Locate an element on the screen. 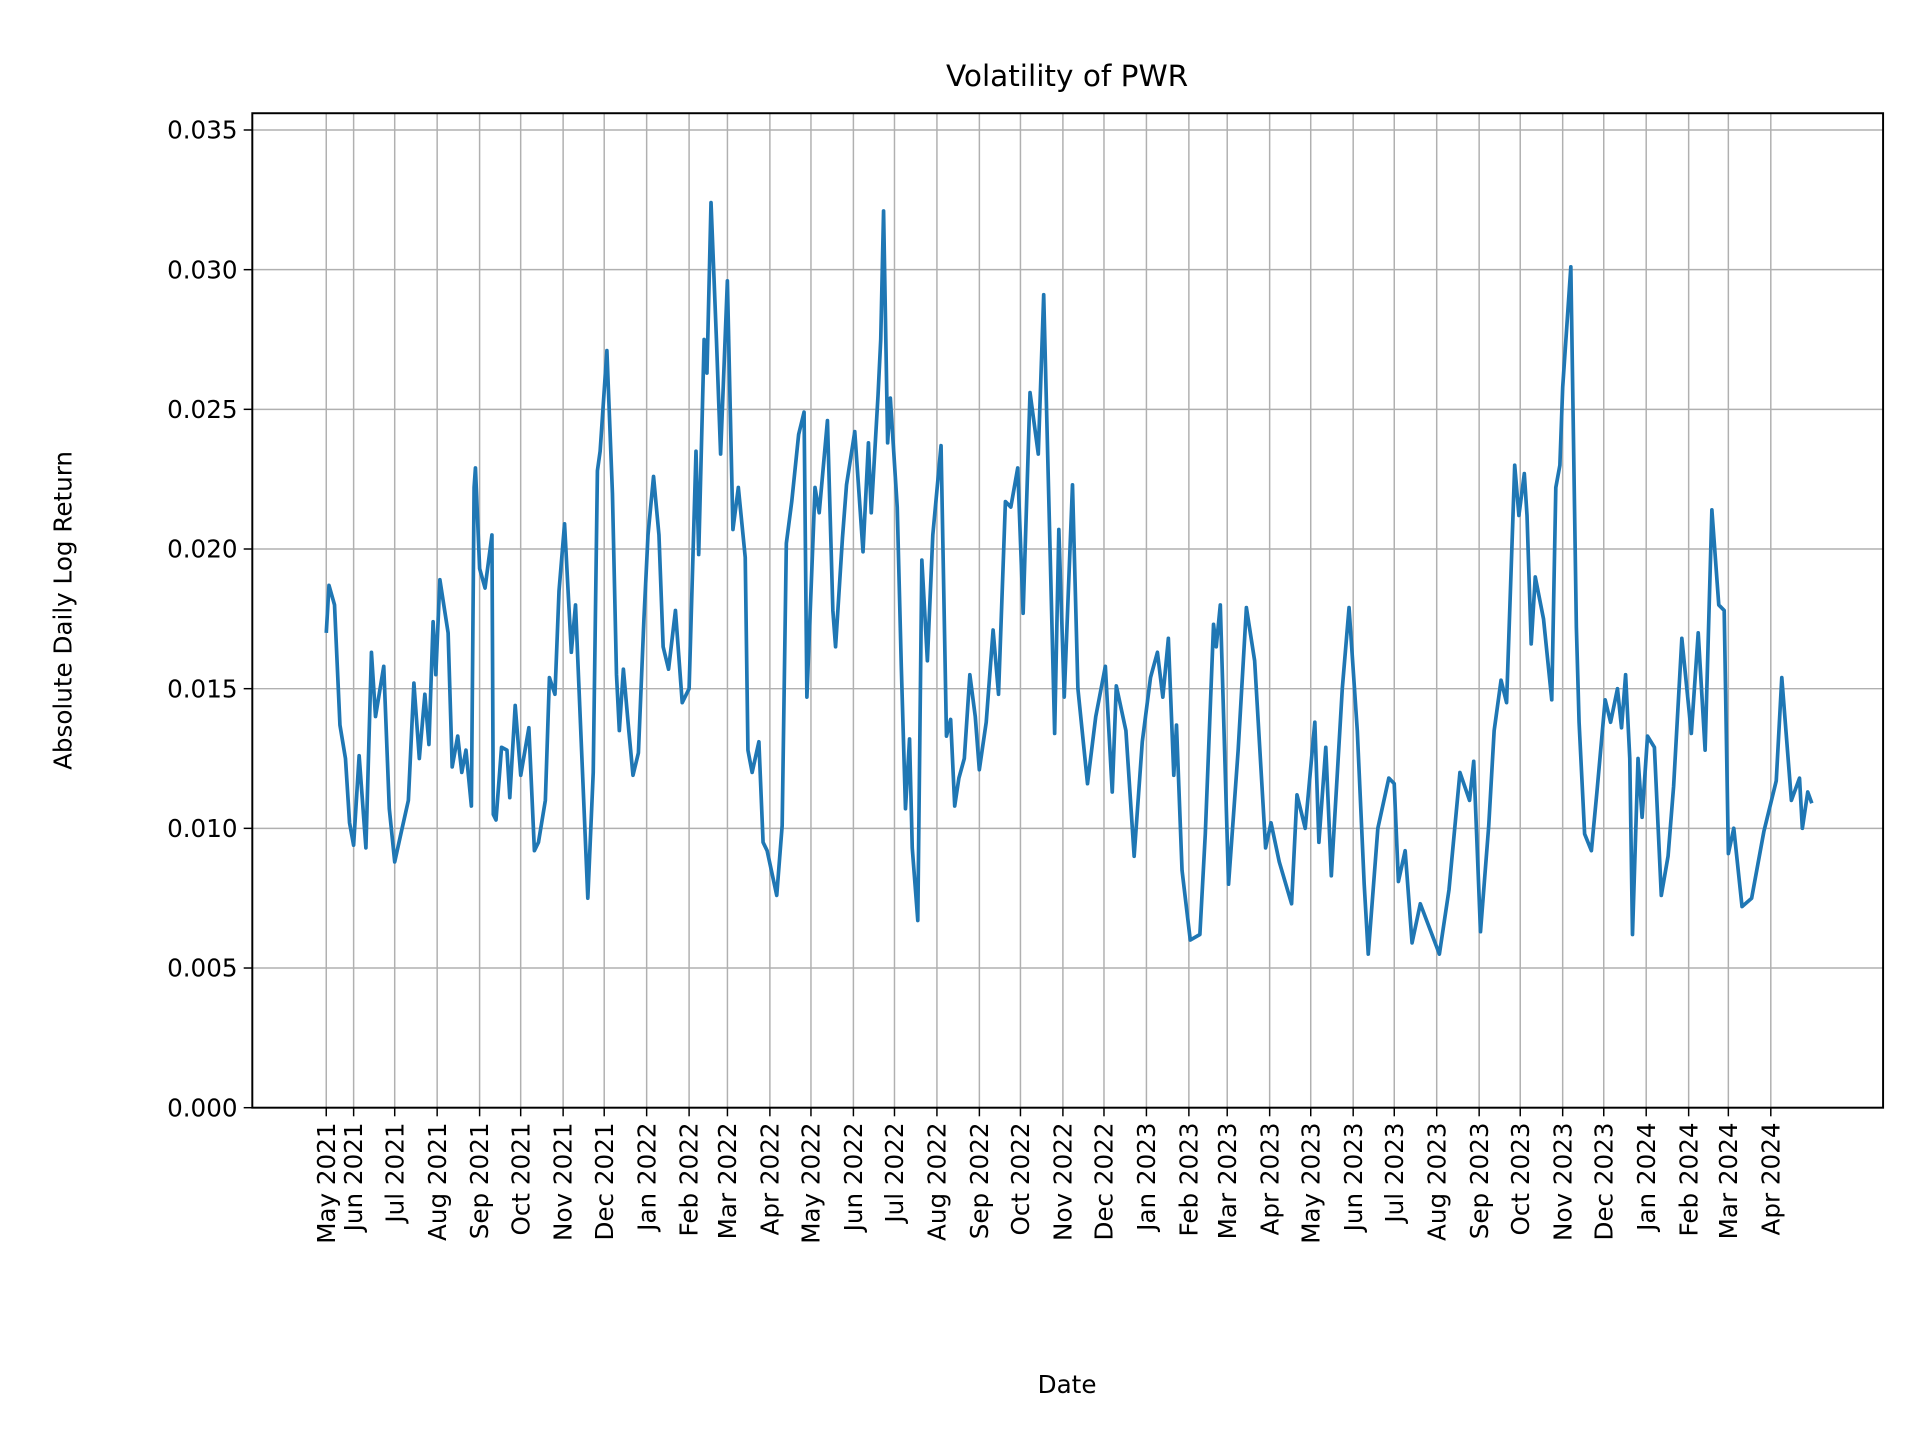 The image size is (1920, 1440). x-tick-label: Jul 2022 is located at coordinates (894, 1173).